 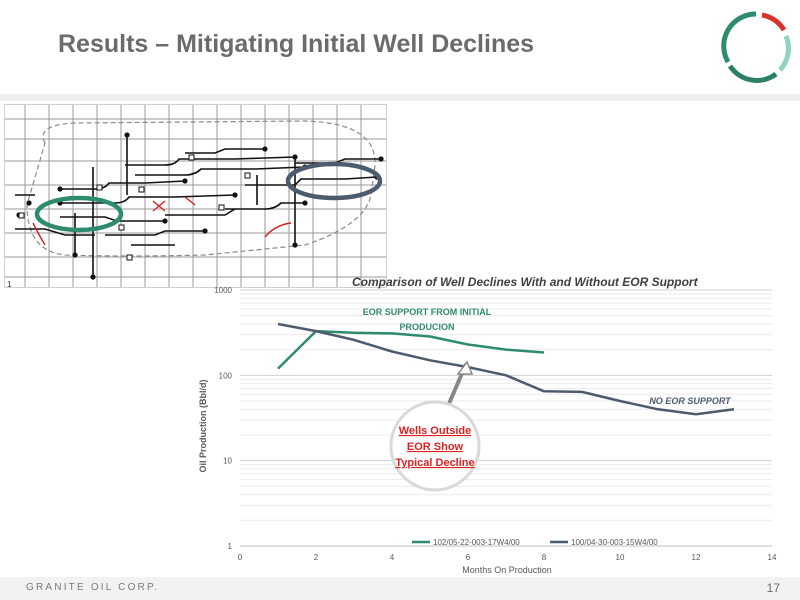 I want to click on x-tick-label: 4, so click(x=392, y=557).